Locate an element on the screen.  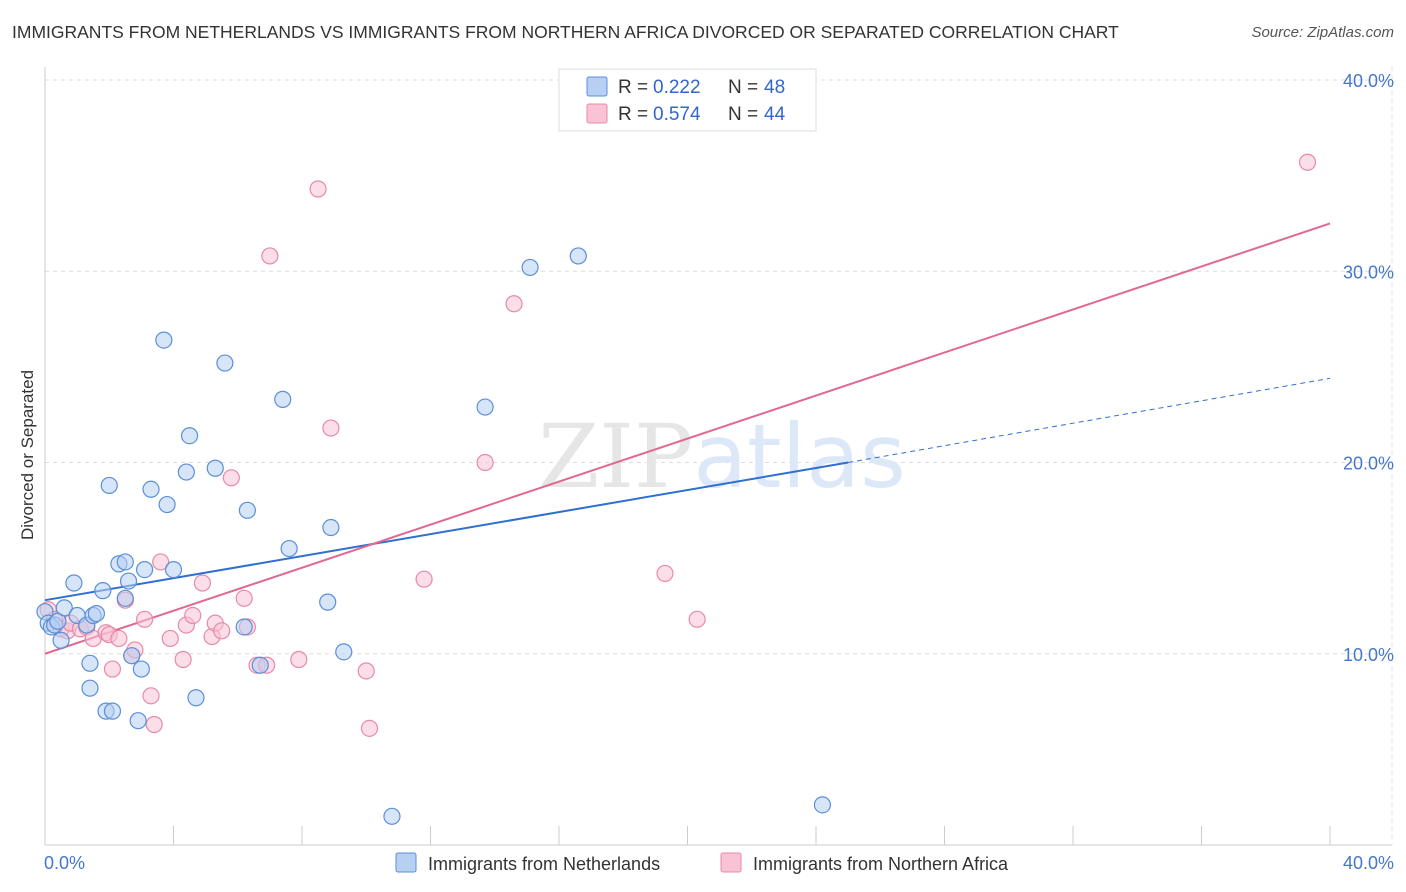
watermark-atlas: atlas is located at coordinates (799, 456).